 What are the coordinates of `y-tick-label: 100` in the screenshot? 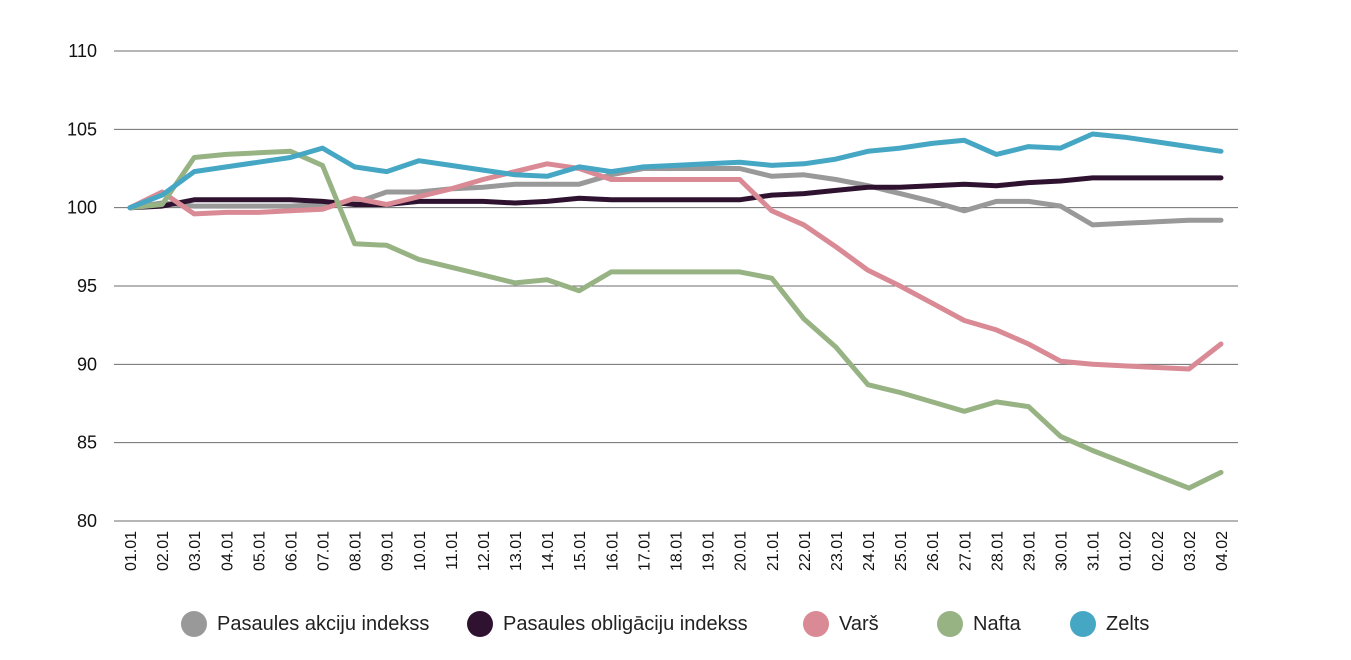 It's located at (82, 208).